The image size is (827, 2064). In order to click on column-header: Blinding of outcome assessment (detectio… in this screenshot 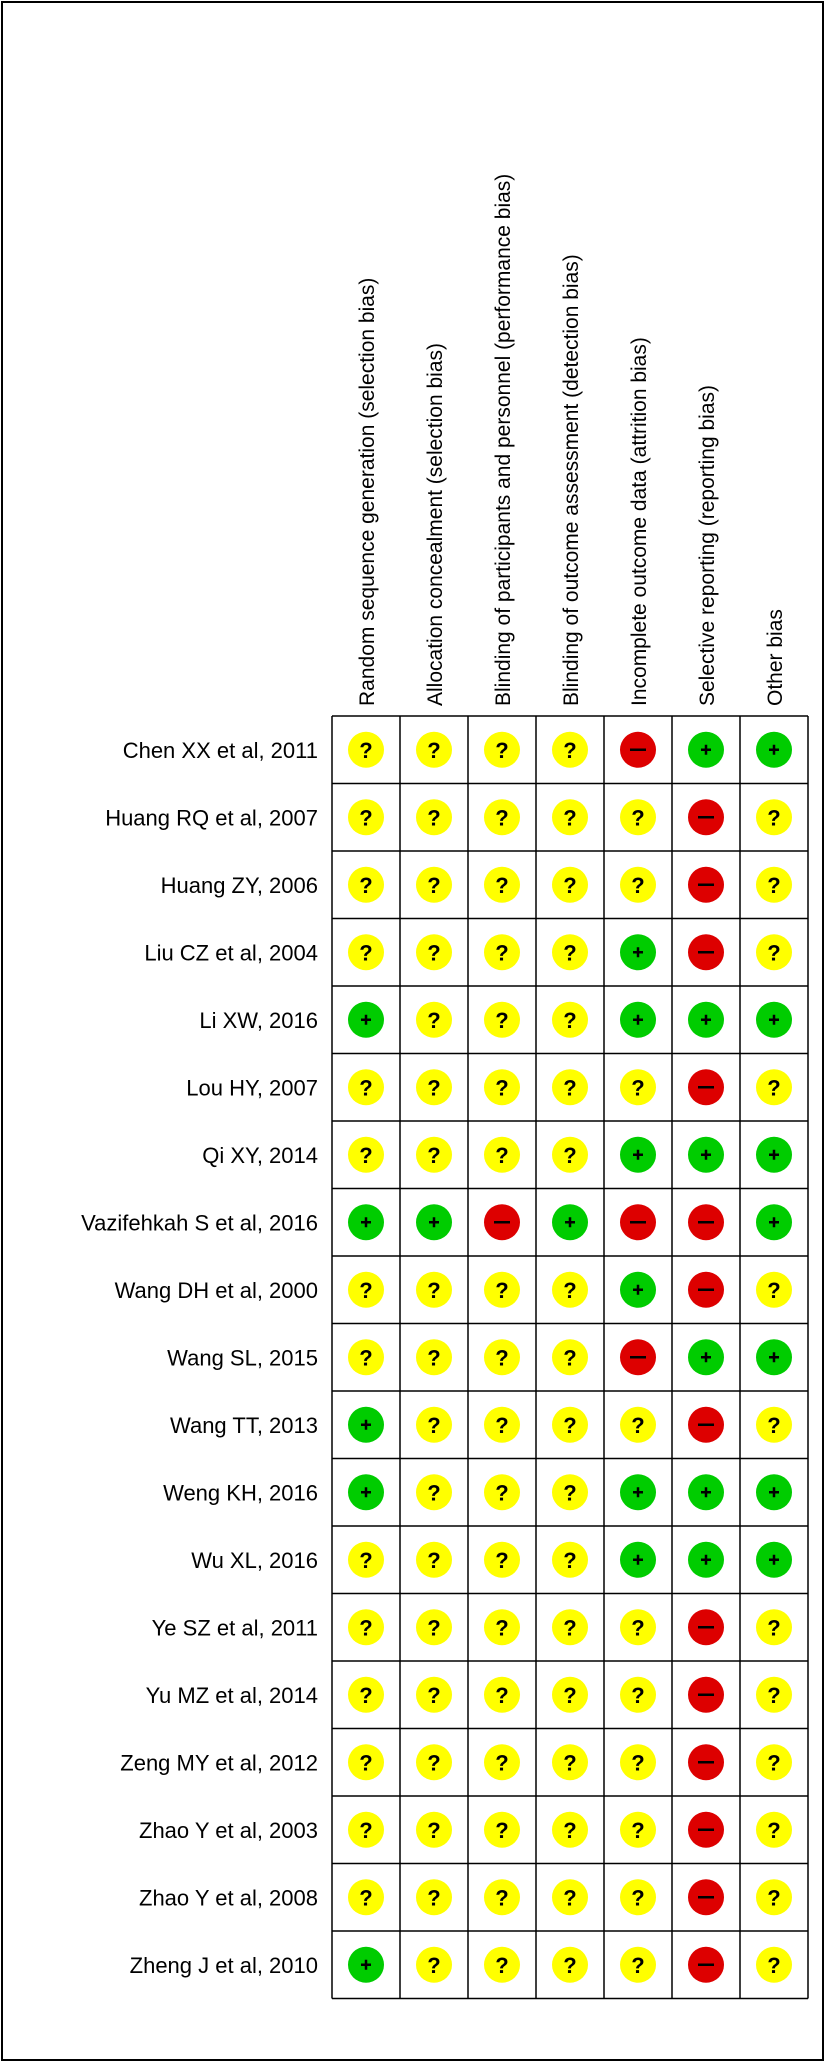, I will do `click(571, 480)`.